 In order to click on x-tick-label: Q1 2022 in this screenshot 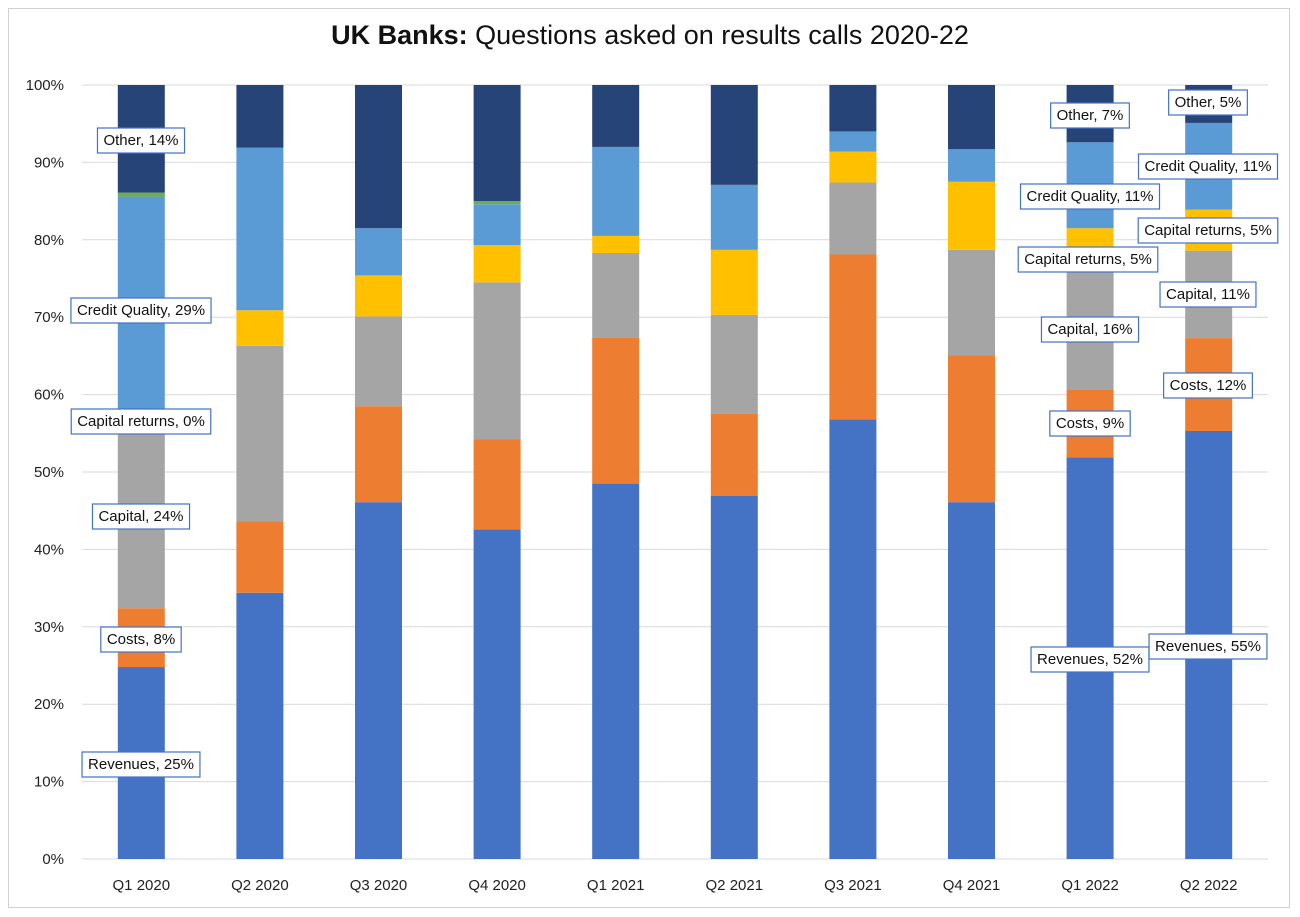, I will do `click(1090, 885)`.